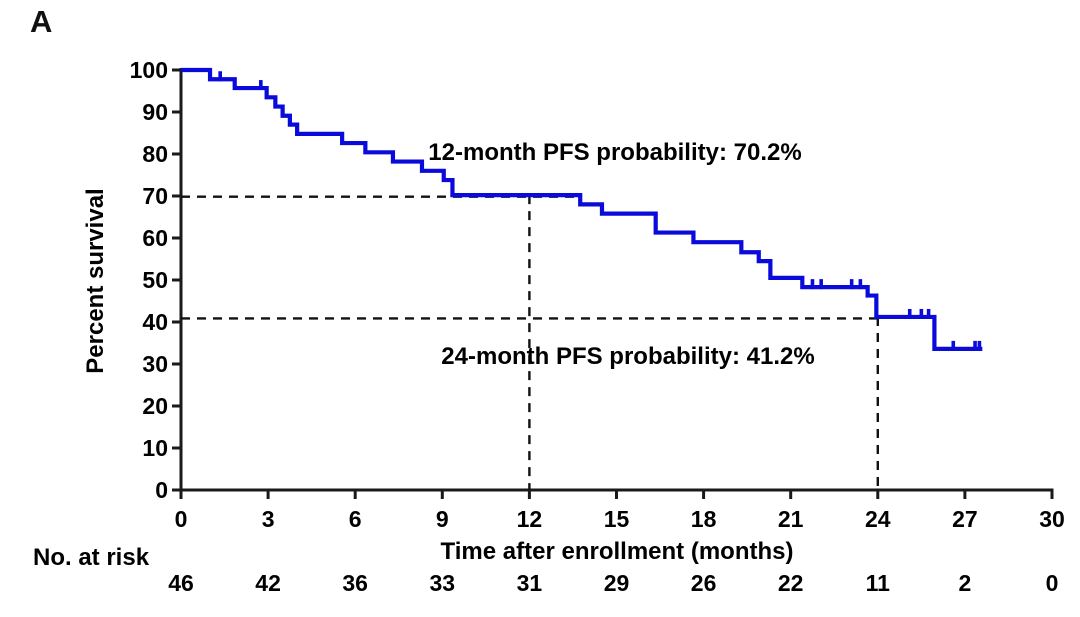 The height and width of the screenshot is (617, 1080). I want to click on panel-label: A, so click(41, 21).